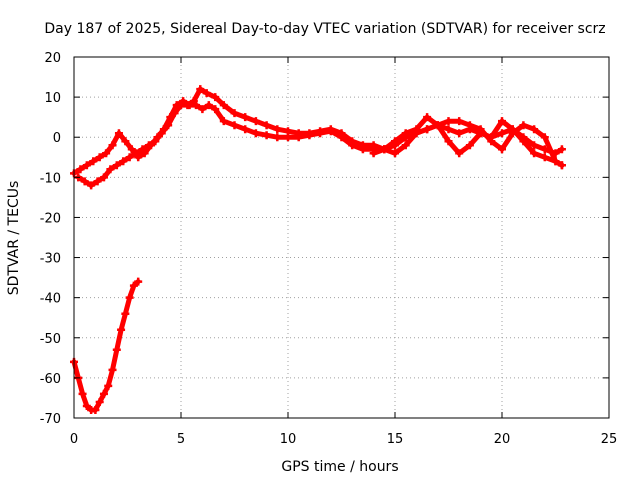 Image resolution: width=640 pixels, height=480 pixels. What do you see at coordinates (609, 439) in the screenshot?
I see `x-tick-label: 25` at bounding box center [609, 439].